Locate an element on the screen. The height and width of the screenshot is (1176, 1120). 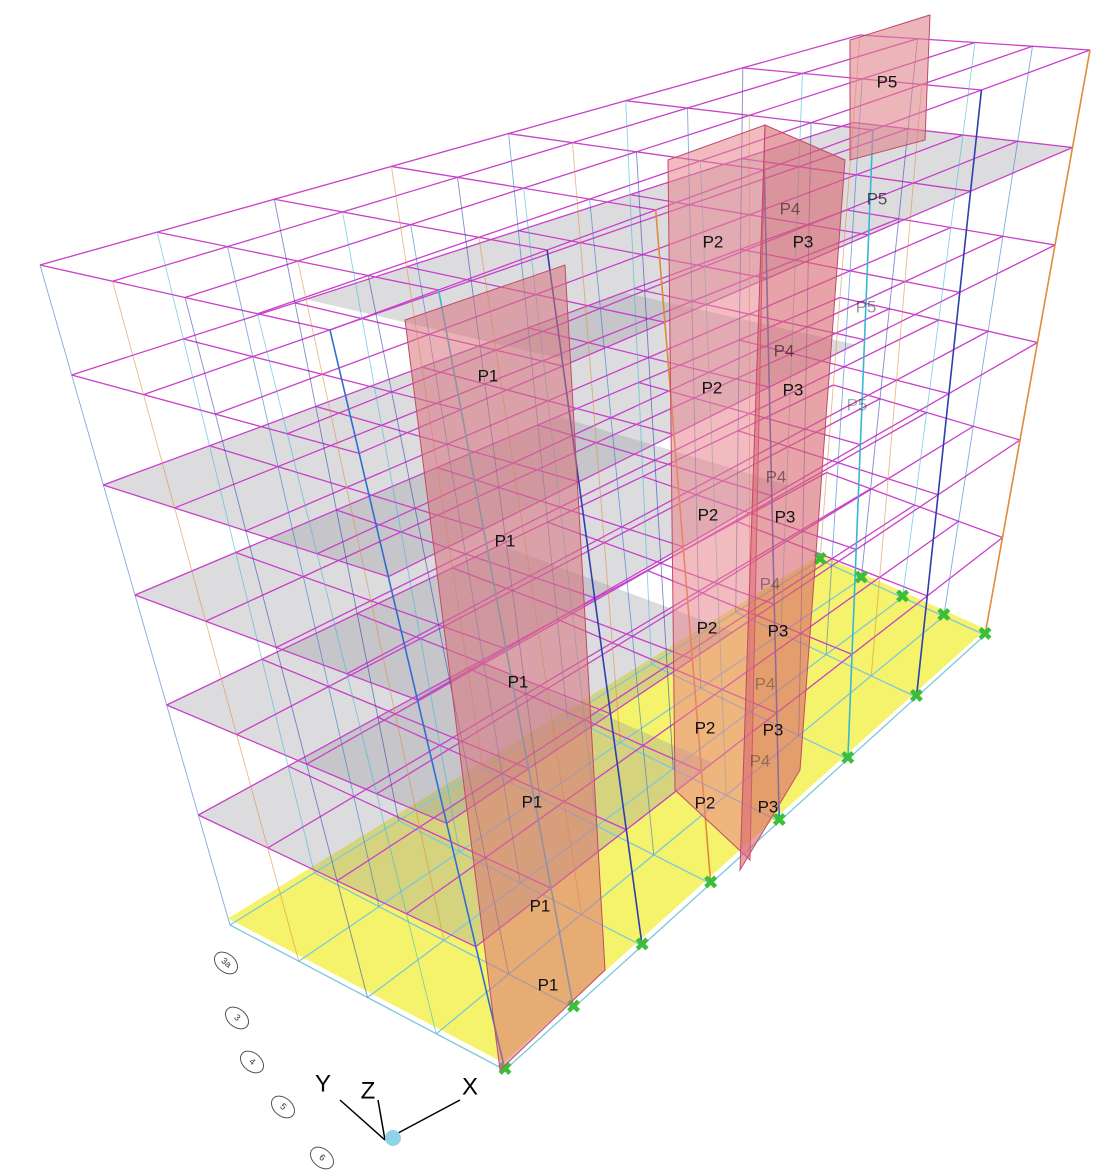
axis-label: Y is located at coordinates (323, 1083).